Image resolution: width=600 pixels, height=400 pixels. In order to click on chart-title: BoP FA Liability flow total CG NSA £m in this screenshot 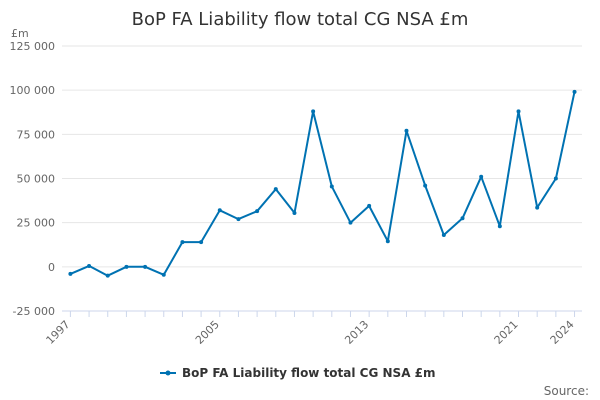, I will do `click(300, 19)`.